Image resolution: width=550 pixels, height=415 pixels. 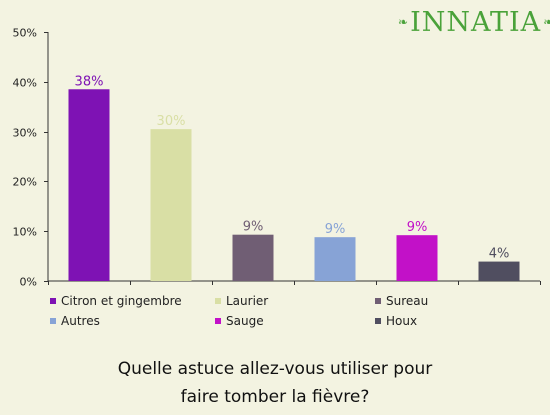 I want to click on bar-houx, so click(x=499, y=271).